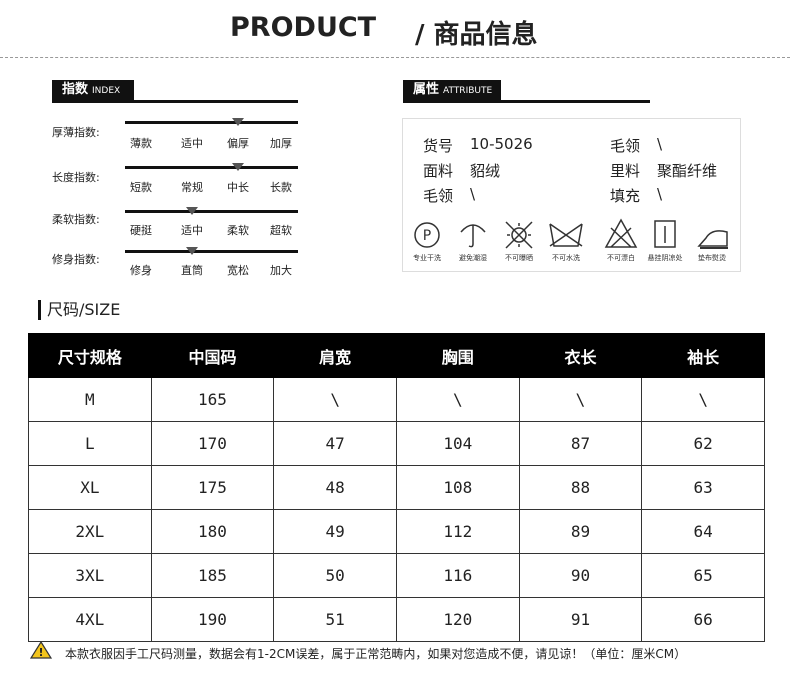 The height and width of the screenshot is (685, 790). I want to click on attr-label-en: ATTRIBUTE, so click(468, 91).